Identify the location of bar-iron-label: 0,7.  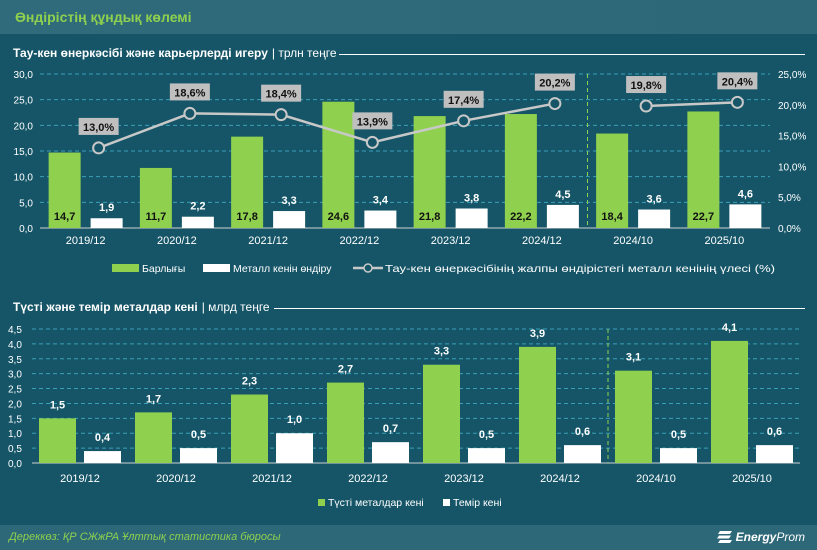
(390, 429).